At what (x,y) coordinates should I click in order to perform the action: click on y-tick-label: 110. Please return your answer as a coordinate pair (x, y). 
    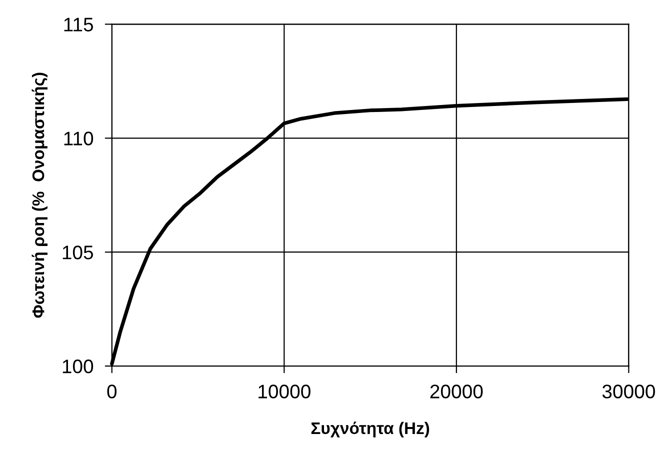
    Looking at the image, I should click on (79, 139).